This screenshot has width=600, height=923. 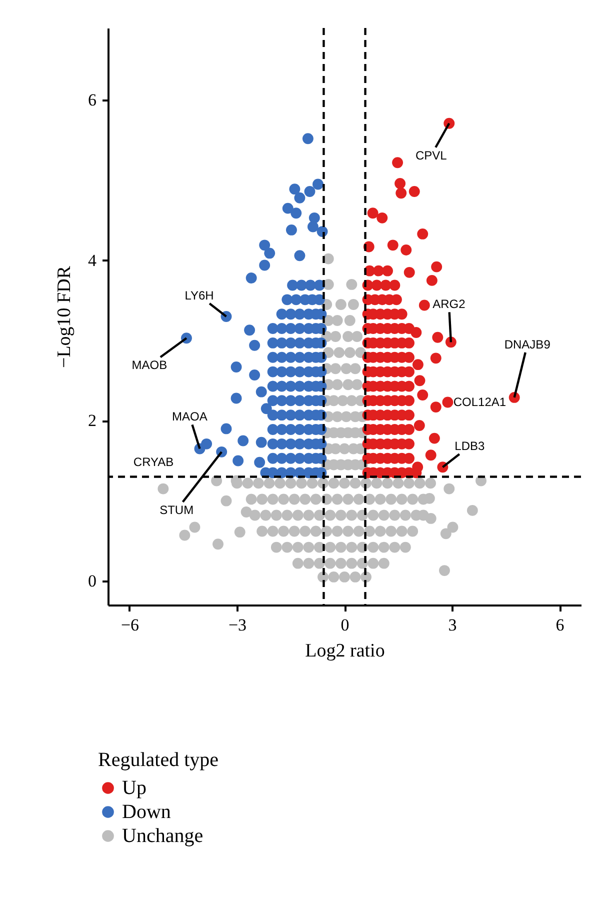 What do you see at coordinates (237, 625) in the screenshot?
I see `x-tick-label: −3` at bounding box center [237, 625].